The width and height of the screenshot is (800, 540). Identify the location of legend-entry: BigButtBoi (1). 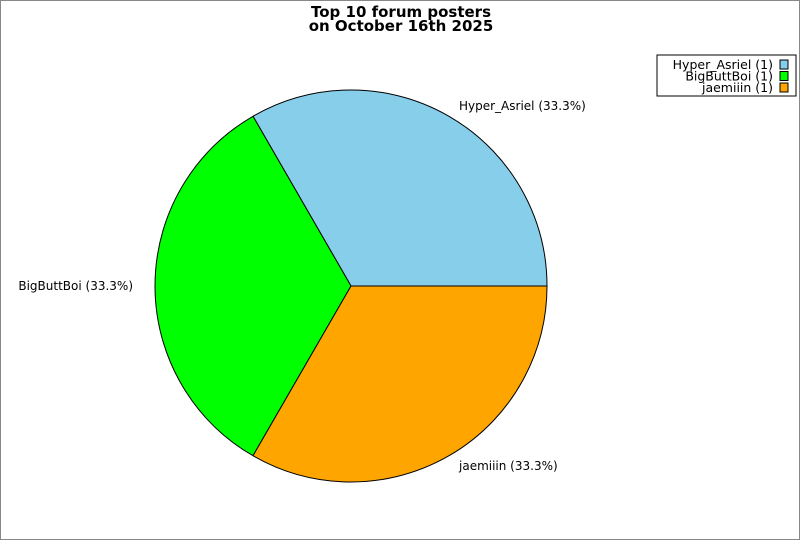
(729, 76).